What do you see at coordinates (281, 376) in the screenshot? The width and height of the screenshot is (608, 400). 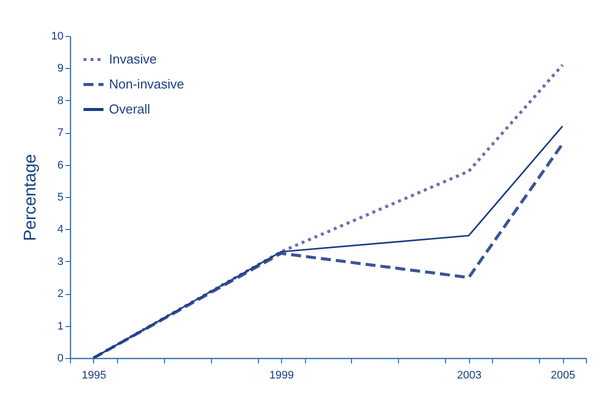 I see `x-tick-label: 1999` at bounding box center [281, 376].